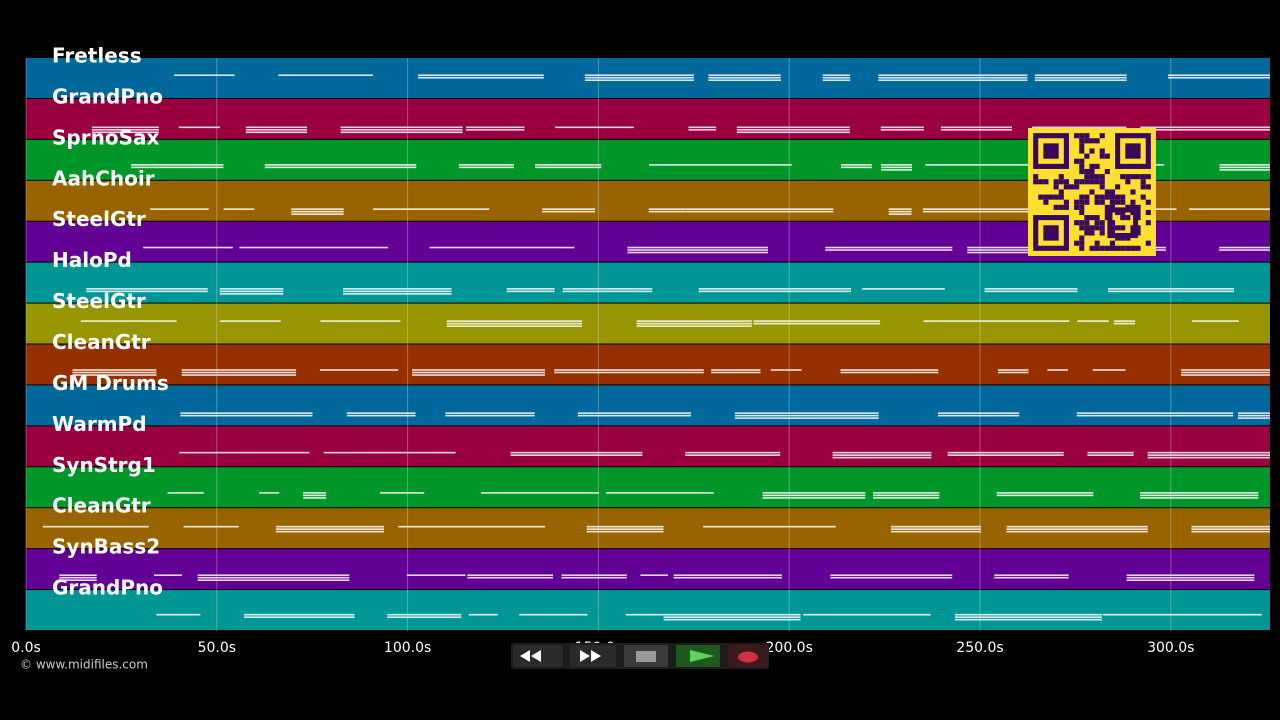  What do you see at coordinates (648, 569) in the screenshot?
I see `track-band` at bounding box center [648, 569].